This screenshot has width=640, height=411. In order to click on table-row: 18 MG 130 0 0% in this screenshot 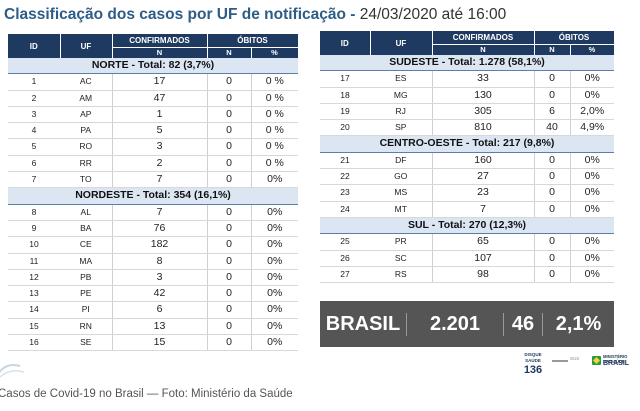, I will do `click(467, 95)`.